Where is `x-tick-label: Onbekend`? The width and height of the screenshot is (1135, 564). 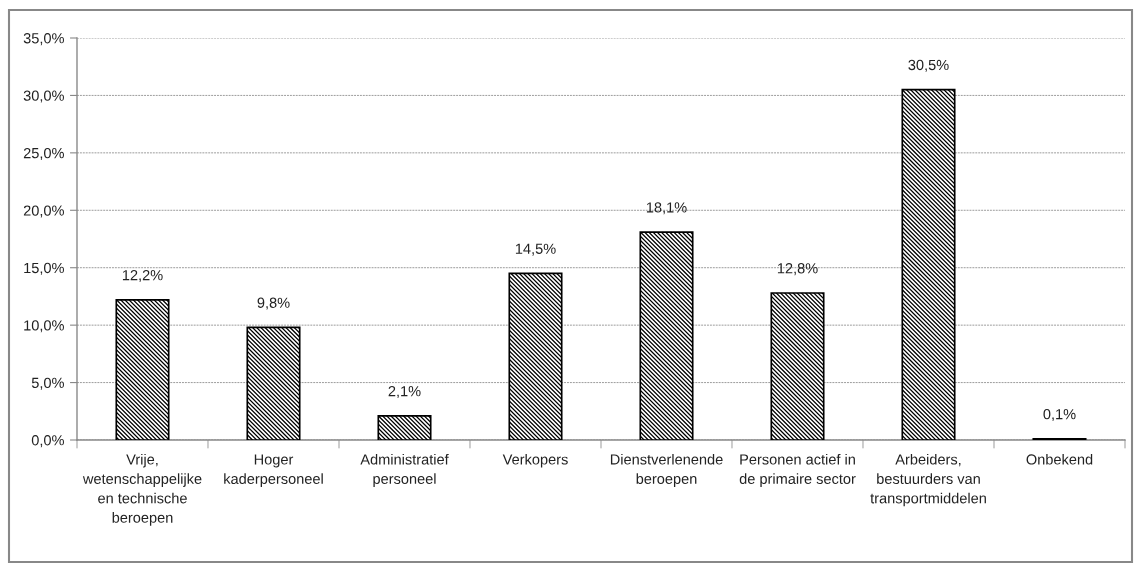
x-tick-label: Onbekend is located at coordinates (1059, 459).